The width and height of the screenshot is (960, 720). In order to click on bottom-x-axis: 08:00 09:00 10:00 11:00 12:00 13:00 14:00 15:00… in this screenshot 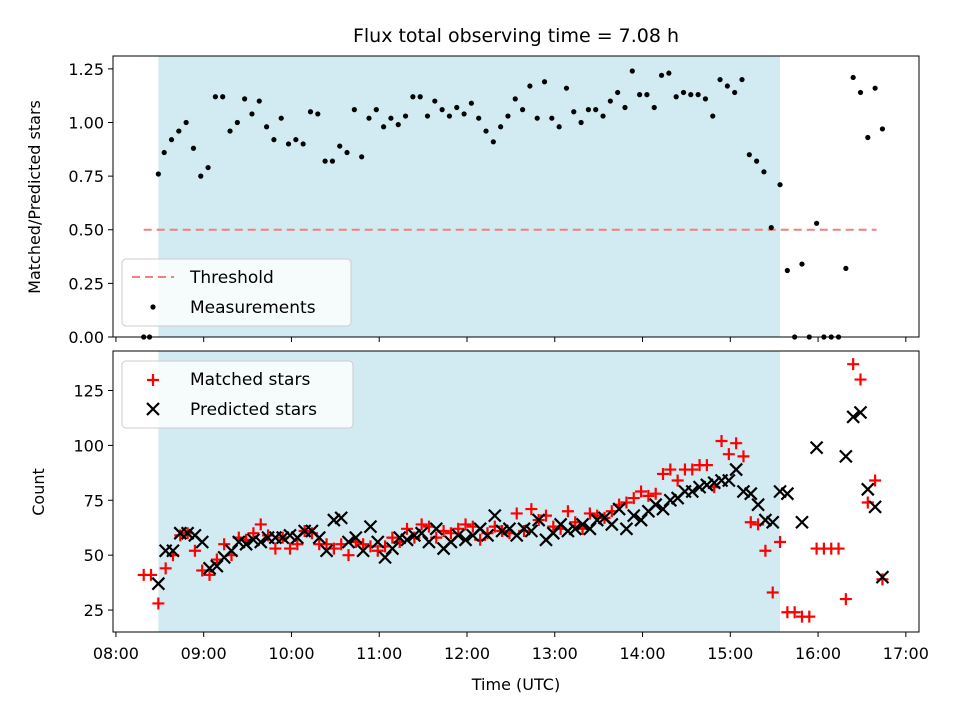, I will do `click(511, 647)`.